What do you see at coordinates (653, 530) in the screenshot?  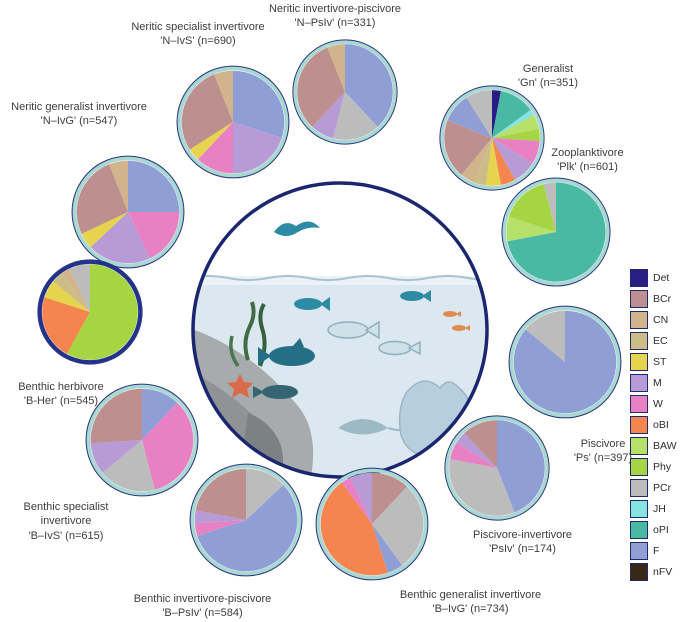 I see `legend-item: oPI` at bounding box center [653, 530].